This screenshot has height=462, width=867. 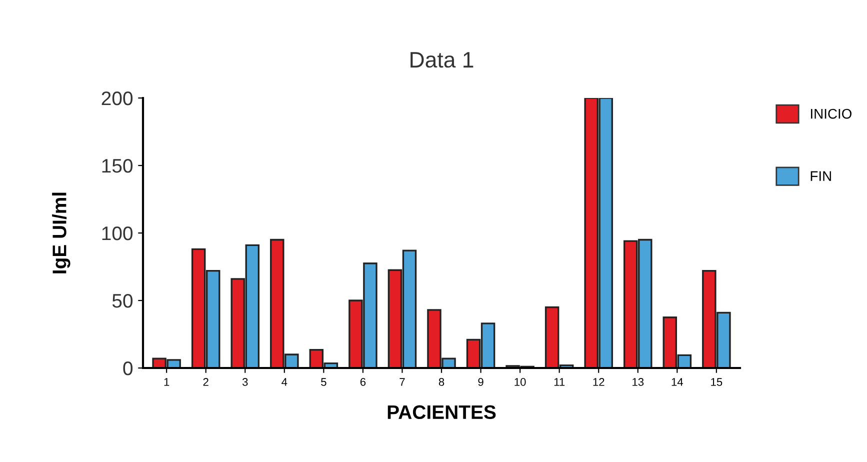 I want to click on x-tick-label: 10, so click(x=520, y=382).